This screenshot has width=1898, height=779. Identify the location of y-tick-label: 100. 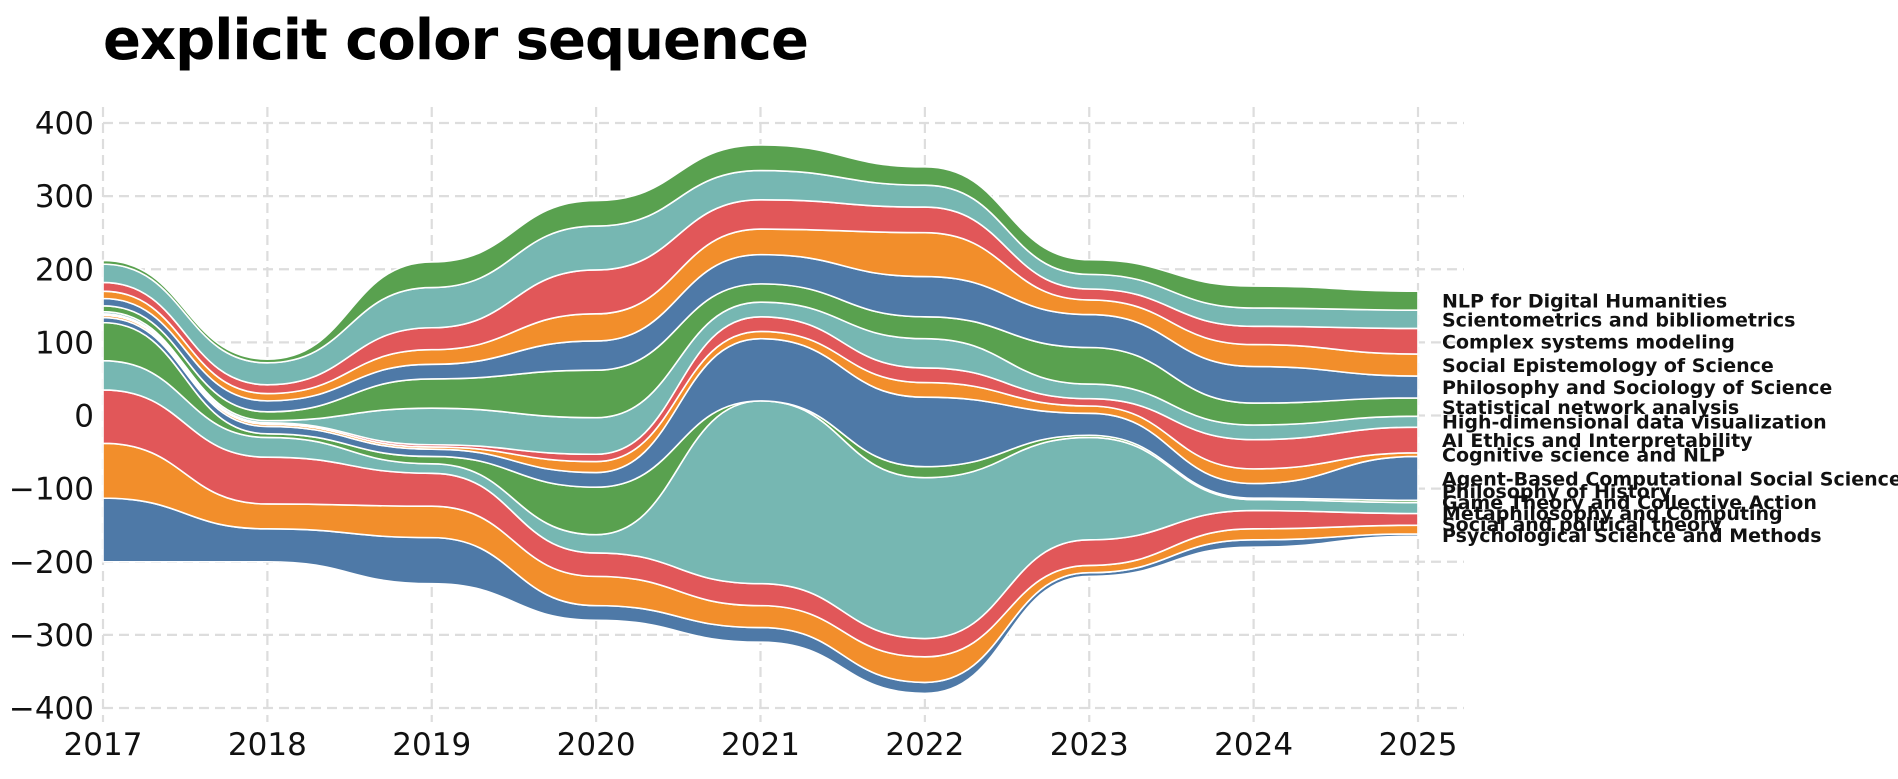
(64, 343).